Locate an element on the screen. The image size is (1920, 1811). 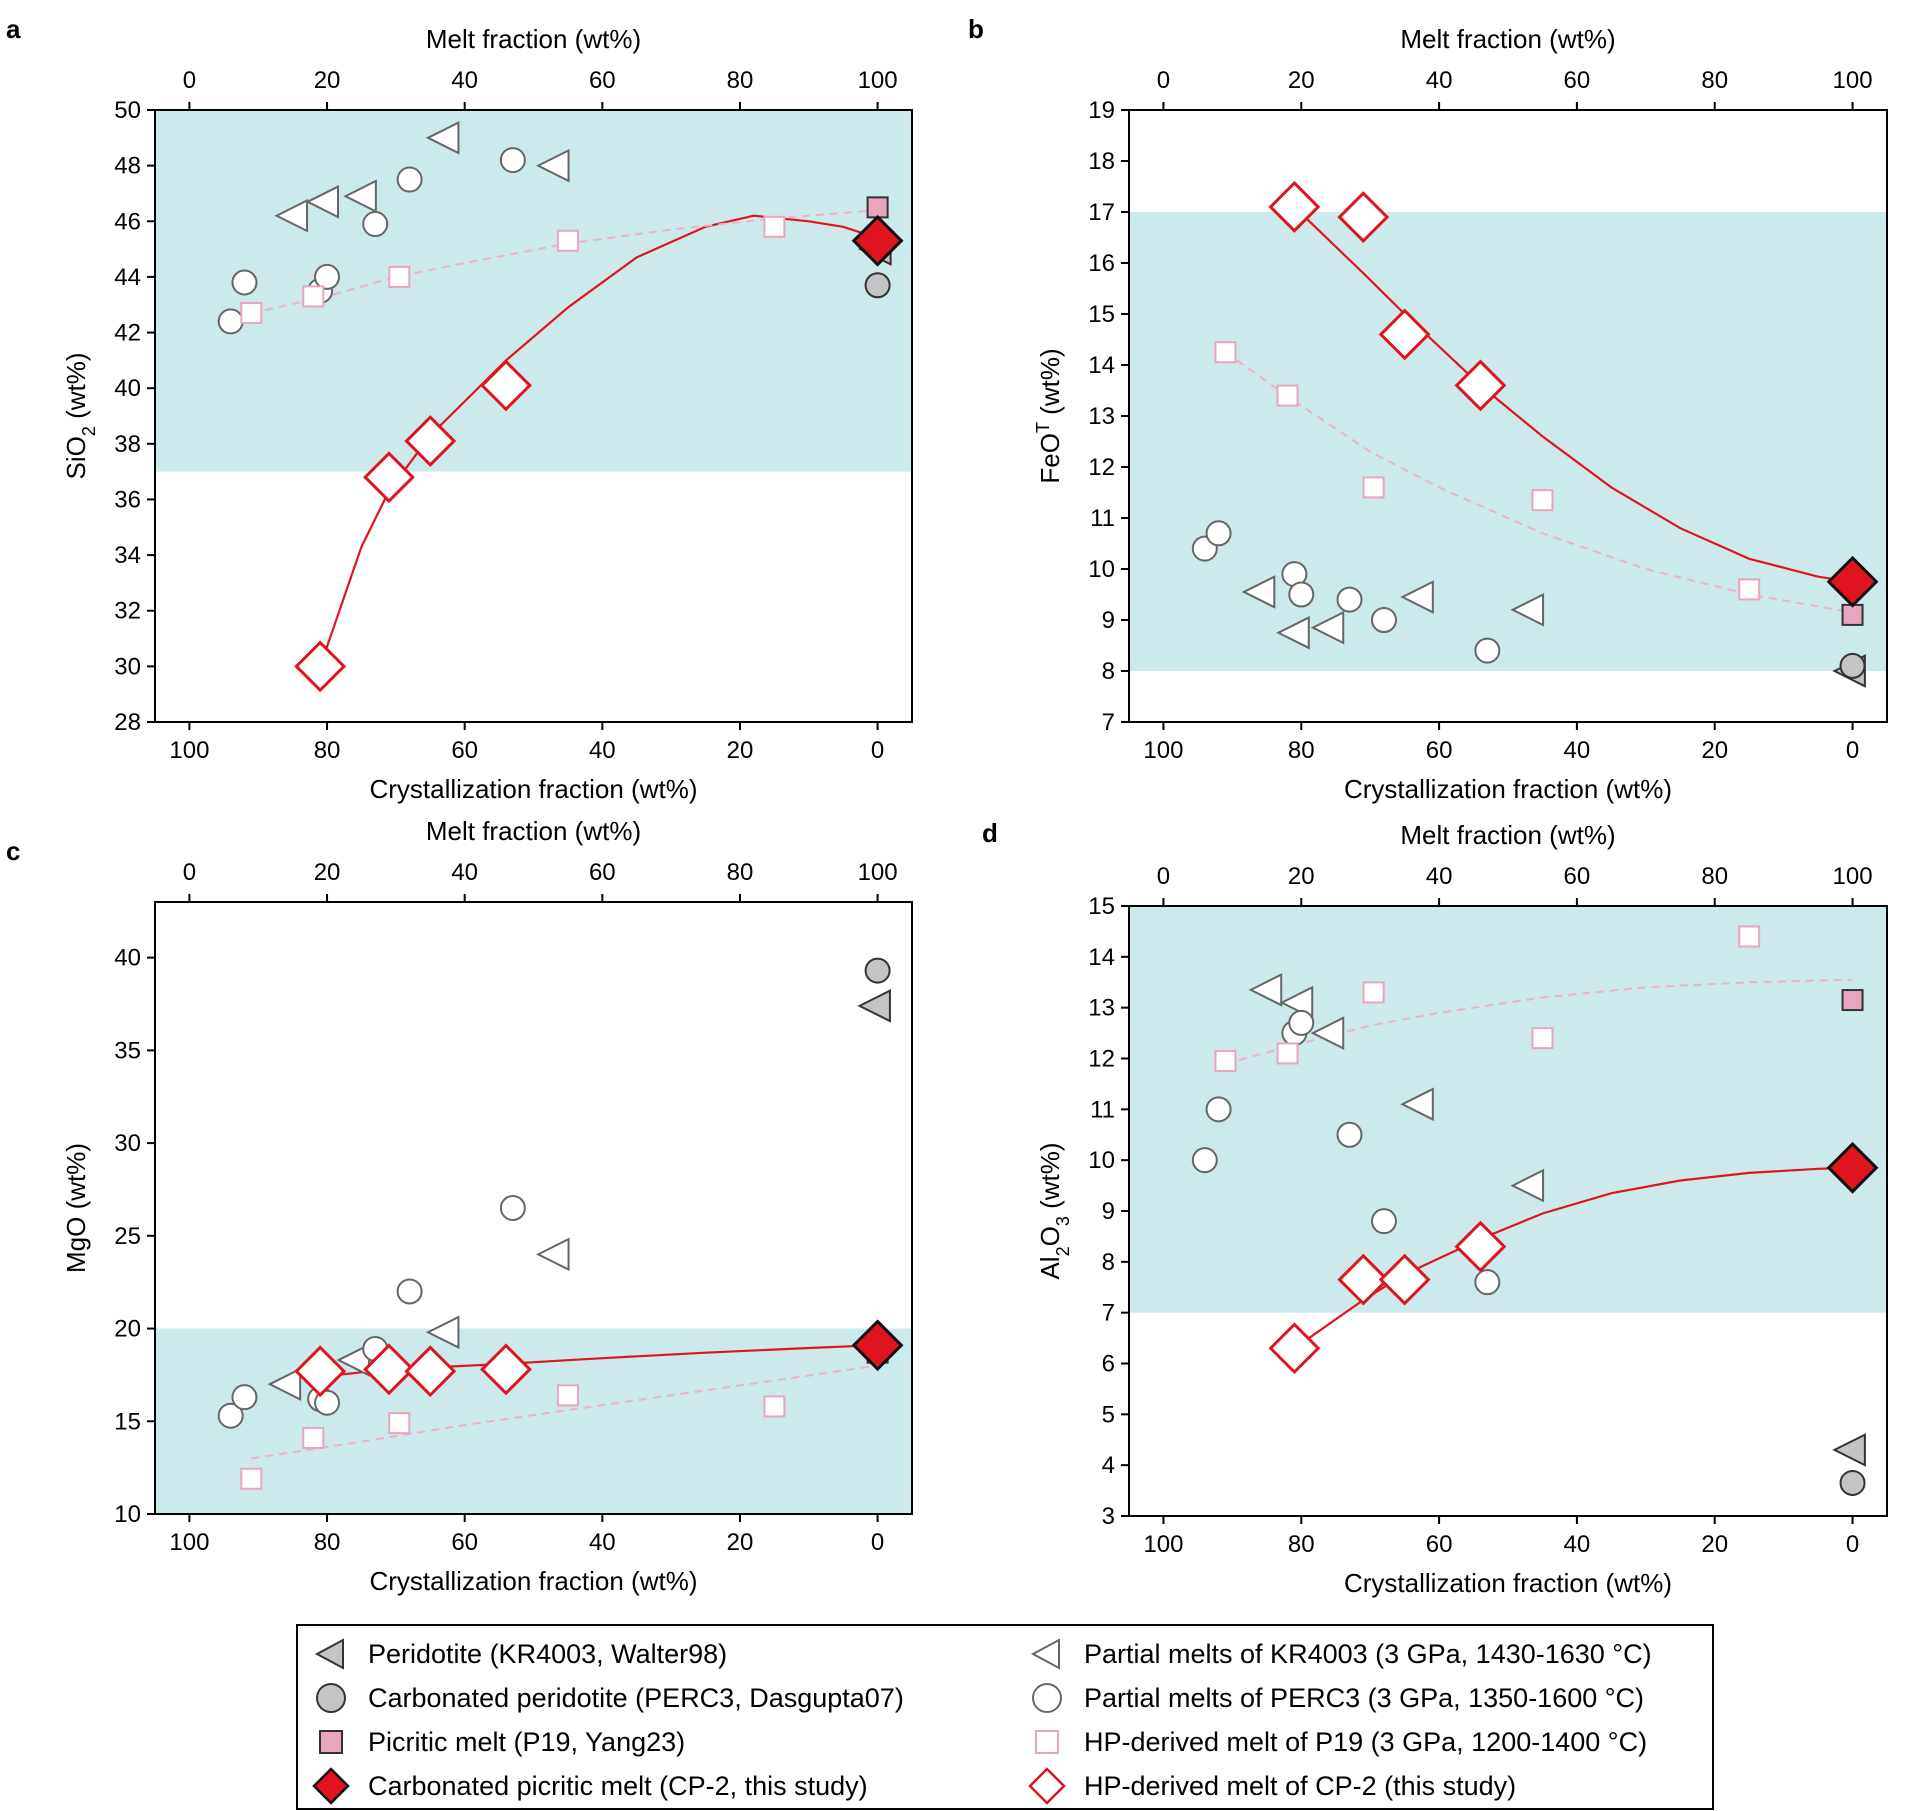
x-tick-label: 100 is located at coordinates (189, 1542).